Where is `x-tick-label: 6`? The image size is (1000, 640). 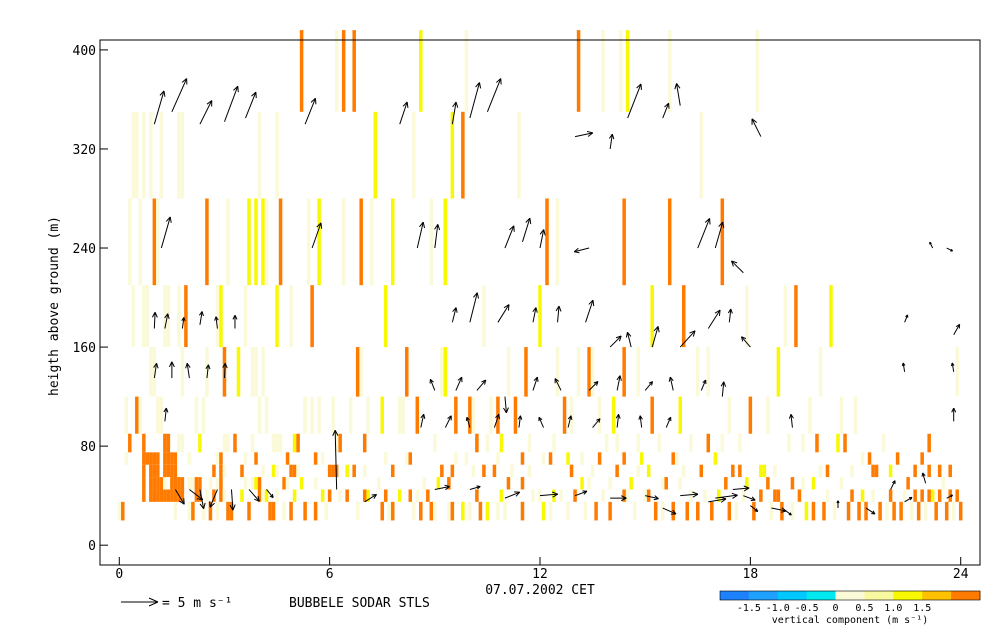
x-tick-label: 6 is located at coordinates (330, 574).